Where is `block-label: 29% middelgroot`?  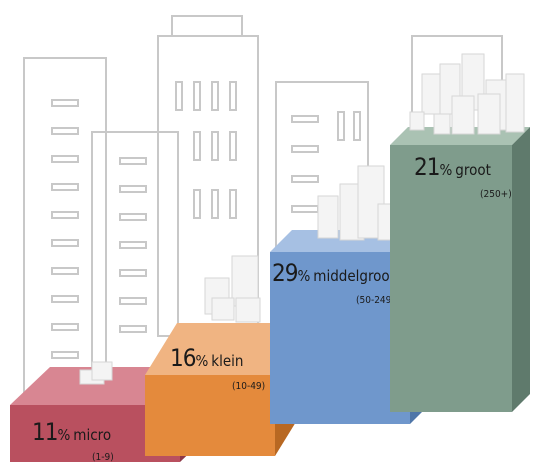 block-label: 29% middelgroot is located at coordinates (333, 273).